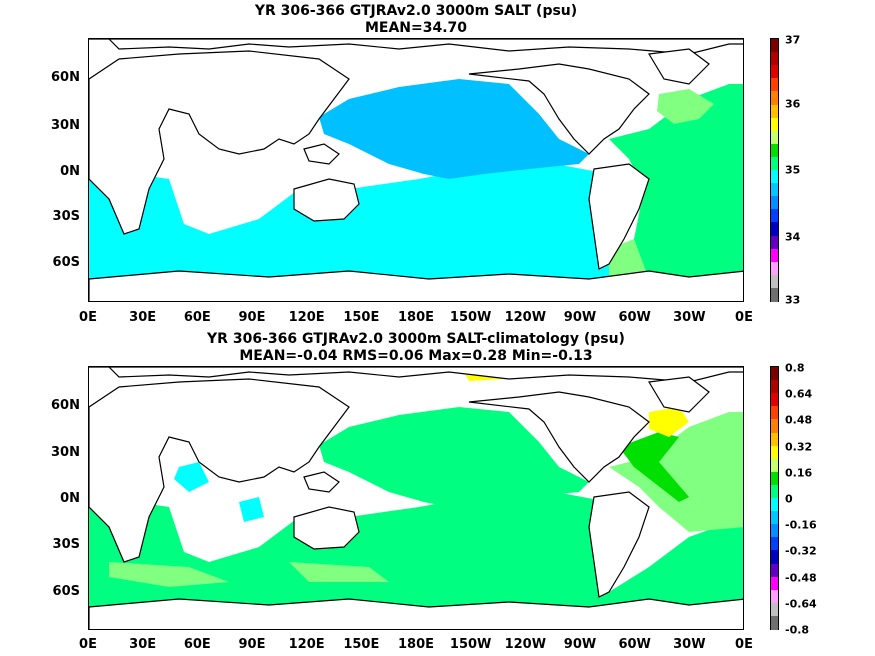 The height and width of the screenshot is (656, 875). I want to click on panel2-lon-label: 30W, so click(689, 644).